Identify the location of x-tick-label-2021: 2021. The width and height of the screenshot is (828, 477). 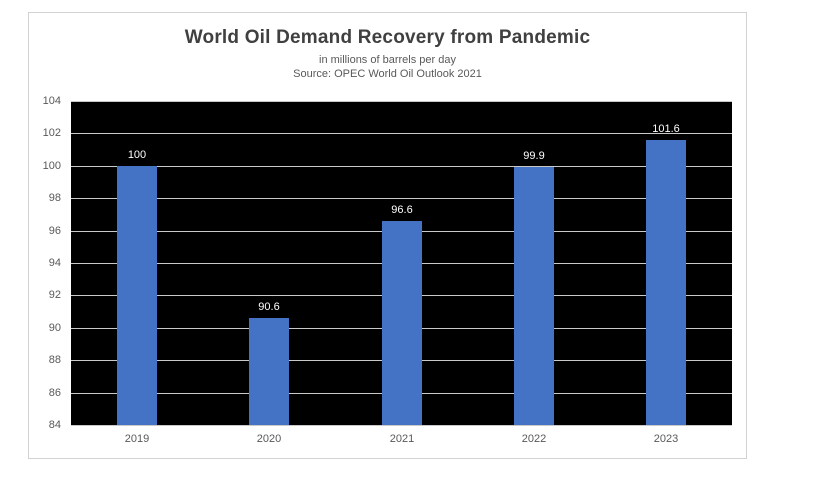
(402, 439).